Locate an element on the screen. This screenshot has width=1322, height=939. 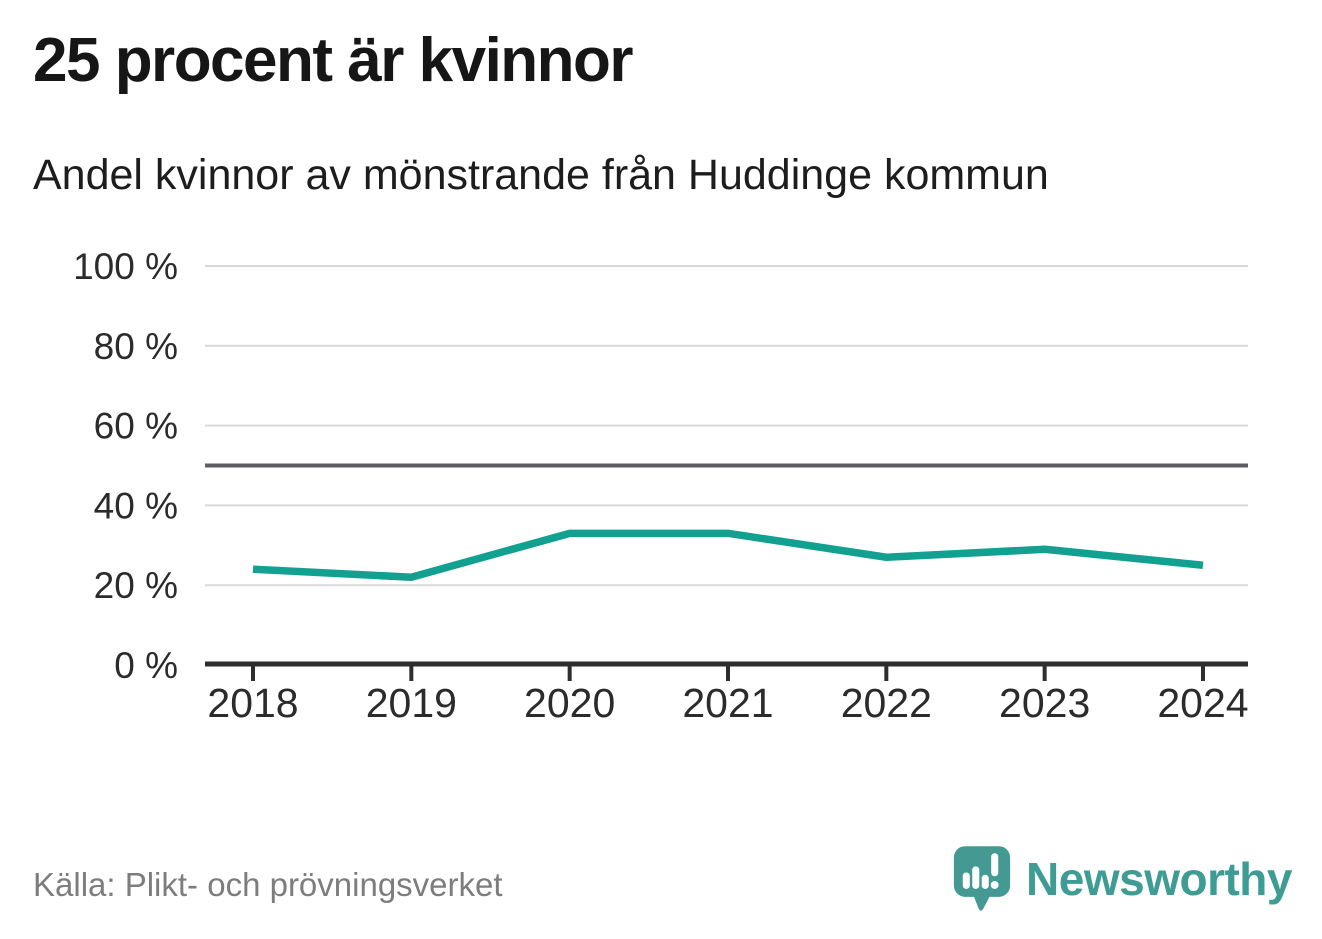
source-note: Källa: Plikt- och prövningsverket is located at coordinates (268, 884).